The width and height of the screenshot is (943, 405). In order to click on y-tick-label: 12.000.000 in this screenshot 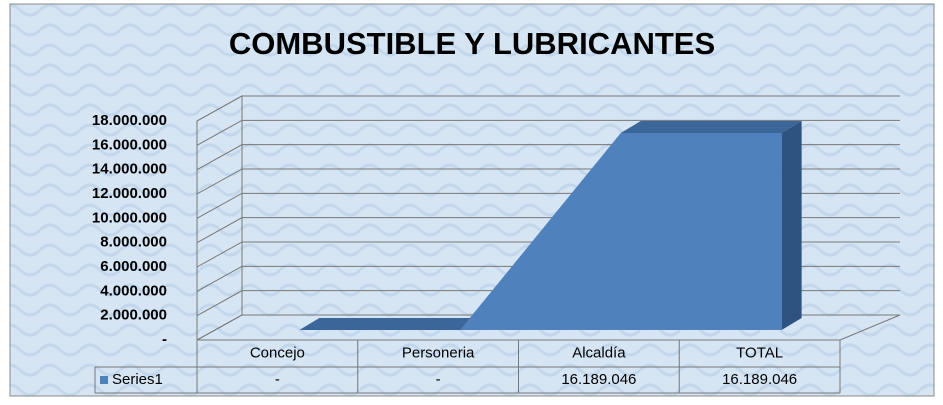, I will do `click(129, 193)`.